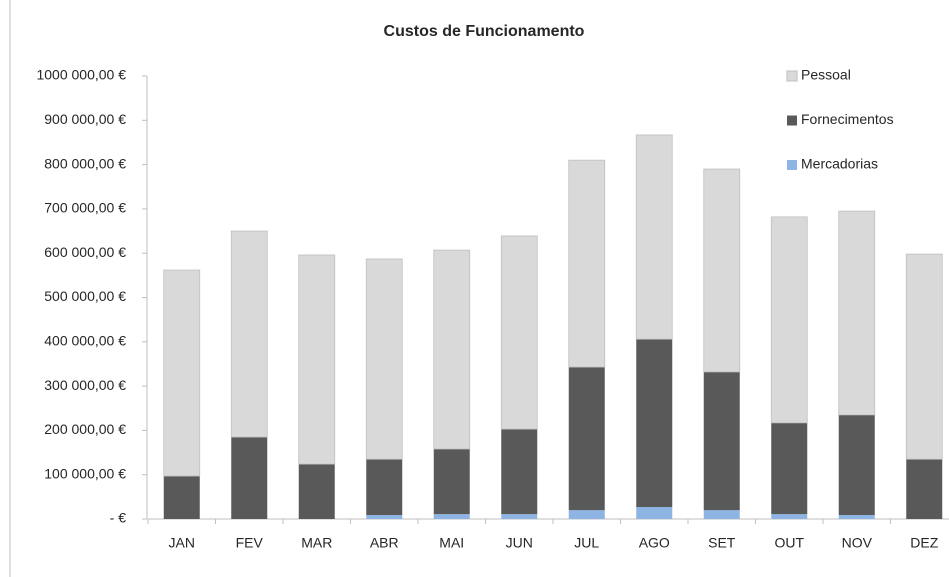 This screenshot has height=577, width=949. I want to click on x-tick-label: SET, so click(722, 543).